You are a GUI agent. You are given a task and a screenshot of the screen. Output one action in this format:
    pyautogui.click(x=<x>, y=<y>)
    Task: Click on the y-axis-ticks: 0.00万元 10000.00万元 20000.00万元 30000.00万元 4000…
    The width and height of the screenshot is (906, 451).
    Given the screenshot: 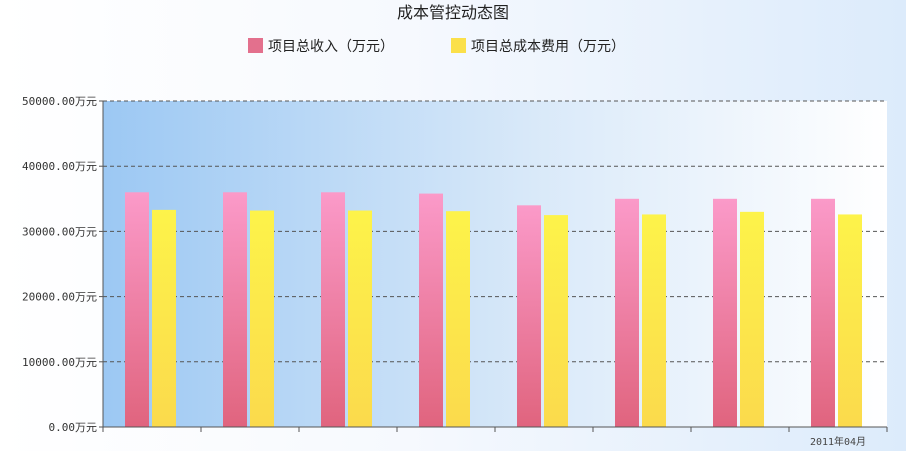 What is the action you would take?
    pyautogui.click(x=62, y=264)
    